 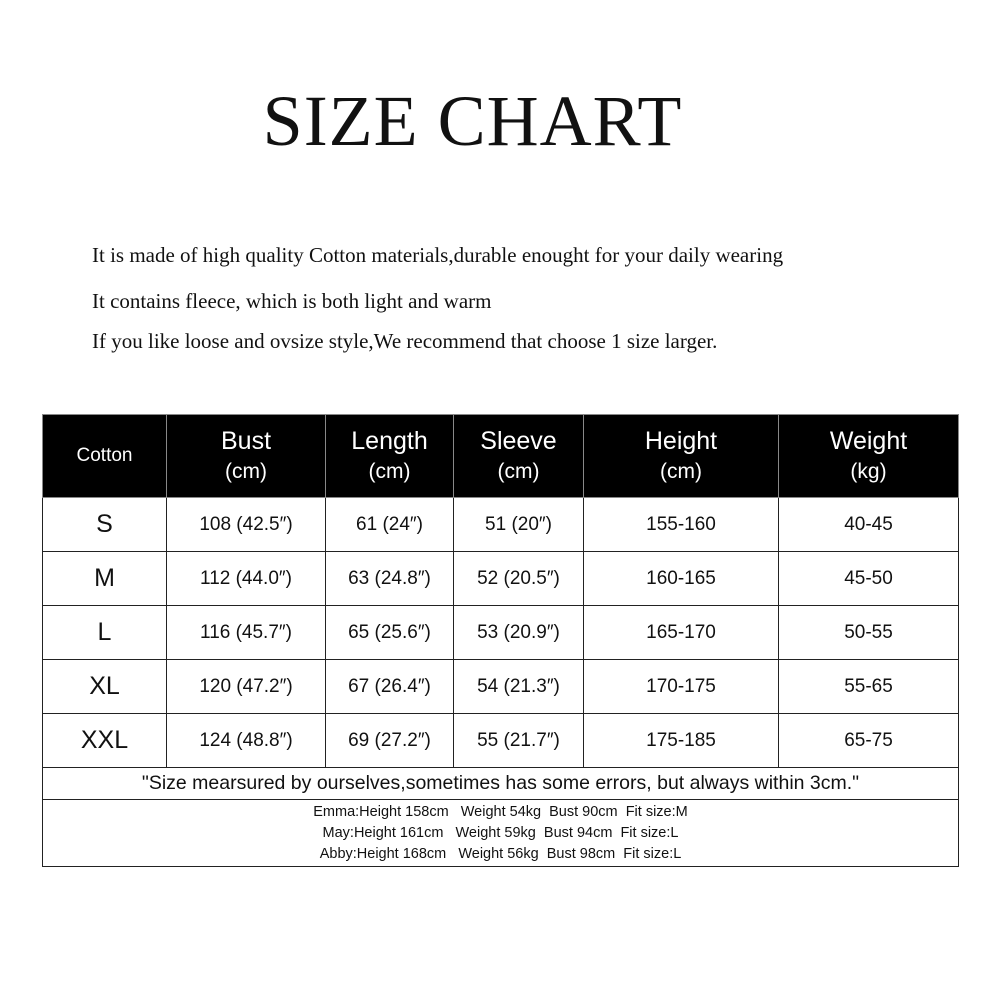 I want to click on table-cell: 116 (45.7″), so click(x=246, y=632).